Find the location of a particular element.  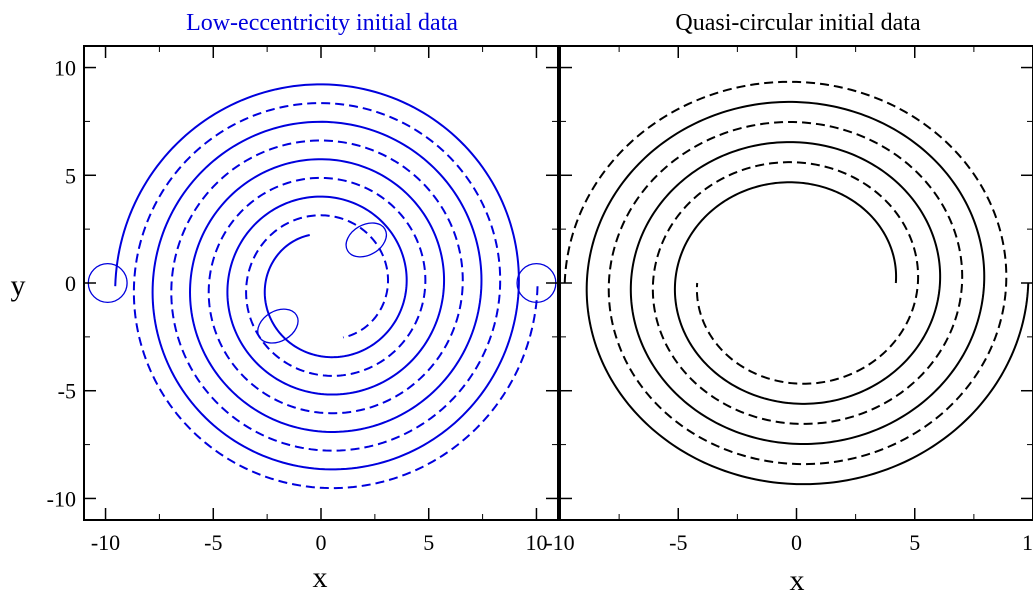

y-tick-label: 0 is located at coordinates (70, 283).